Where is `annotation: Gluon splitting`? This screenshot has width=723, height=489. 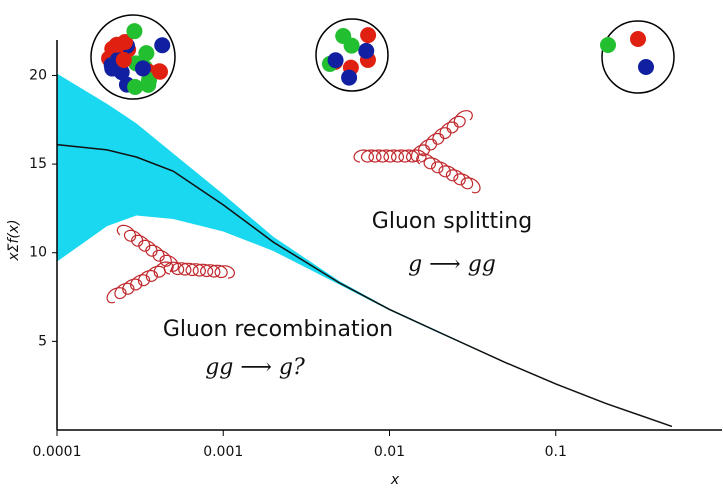
annotation: Gluon splitting is located at coordinates (452, 221).